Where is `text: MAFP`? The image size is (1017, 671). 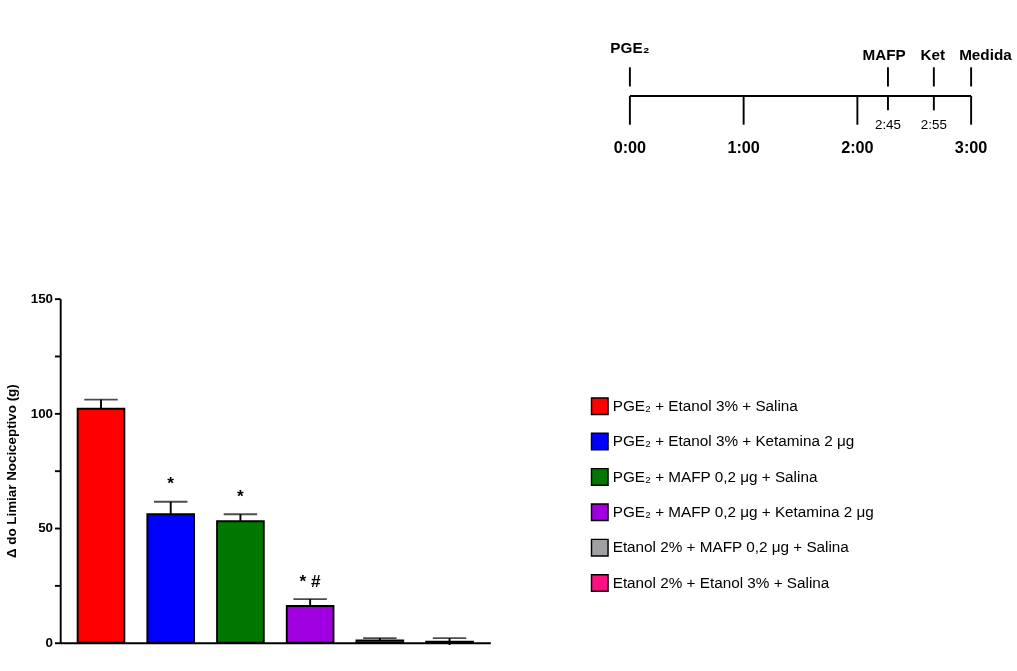 text: MAFP is located at coordinates (884, 54).